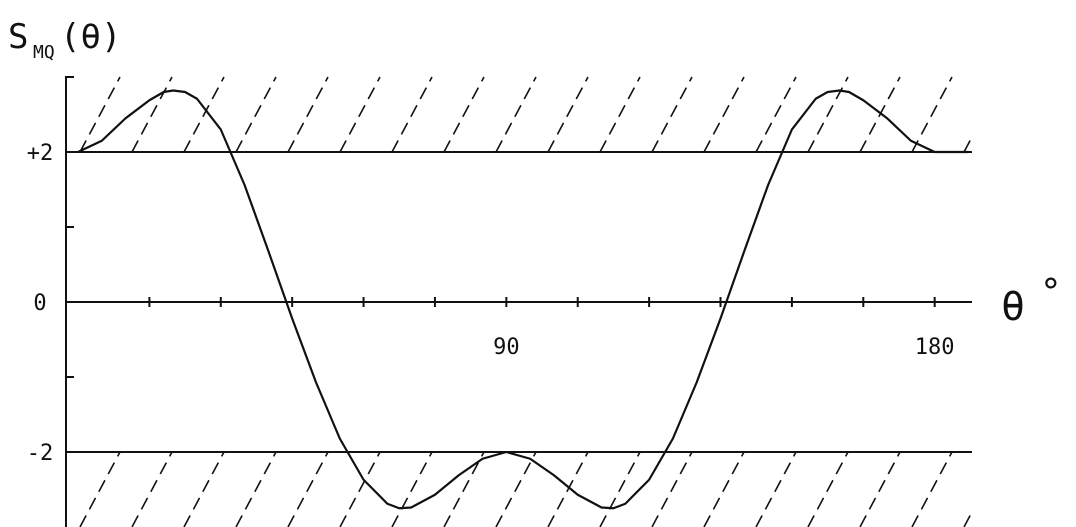 The image size is (1076, 527). Describe the element at coordinates (1051, 292) in the screenshot. I see `x-axis-unit: °` at that location.